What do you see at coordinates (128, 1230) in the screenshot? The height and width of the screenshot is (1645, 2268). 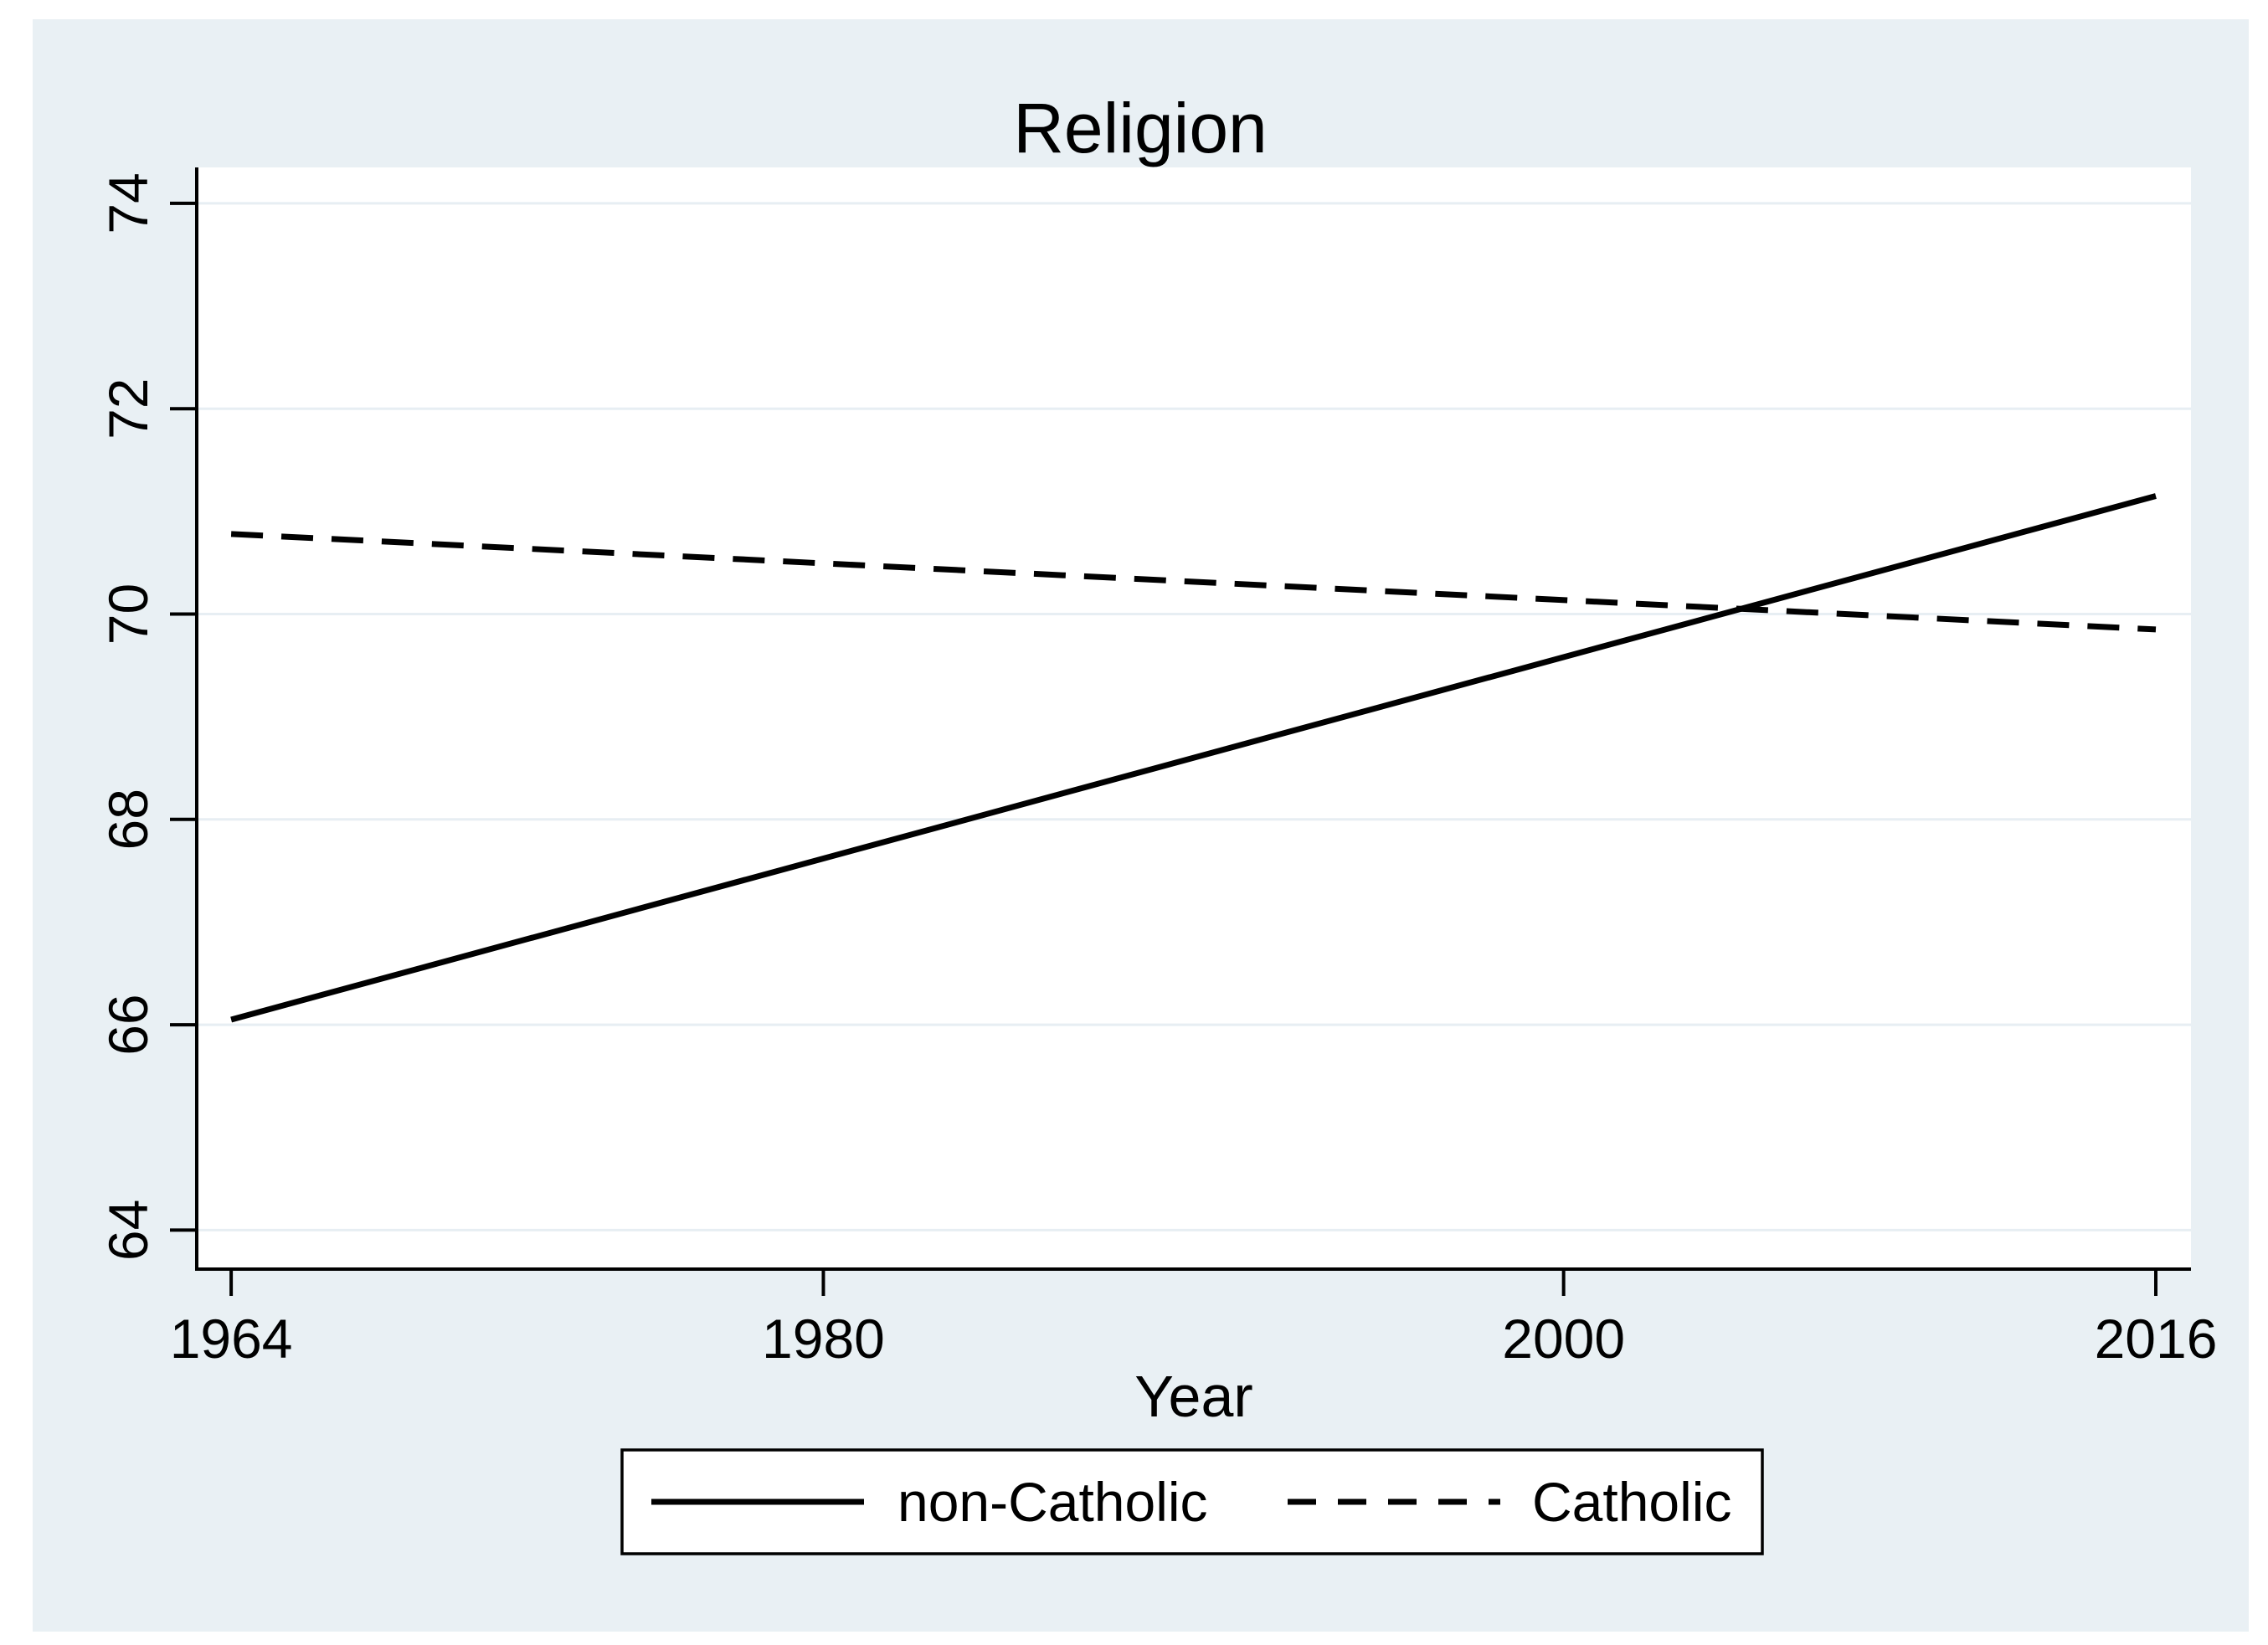 I see `y-tick-label-64: 64` at bounding box center [128, 1230].